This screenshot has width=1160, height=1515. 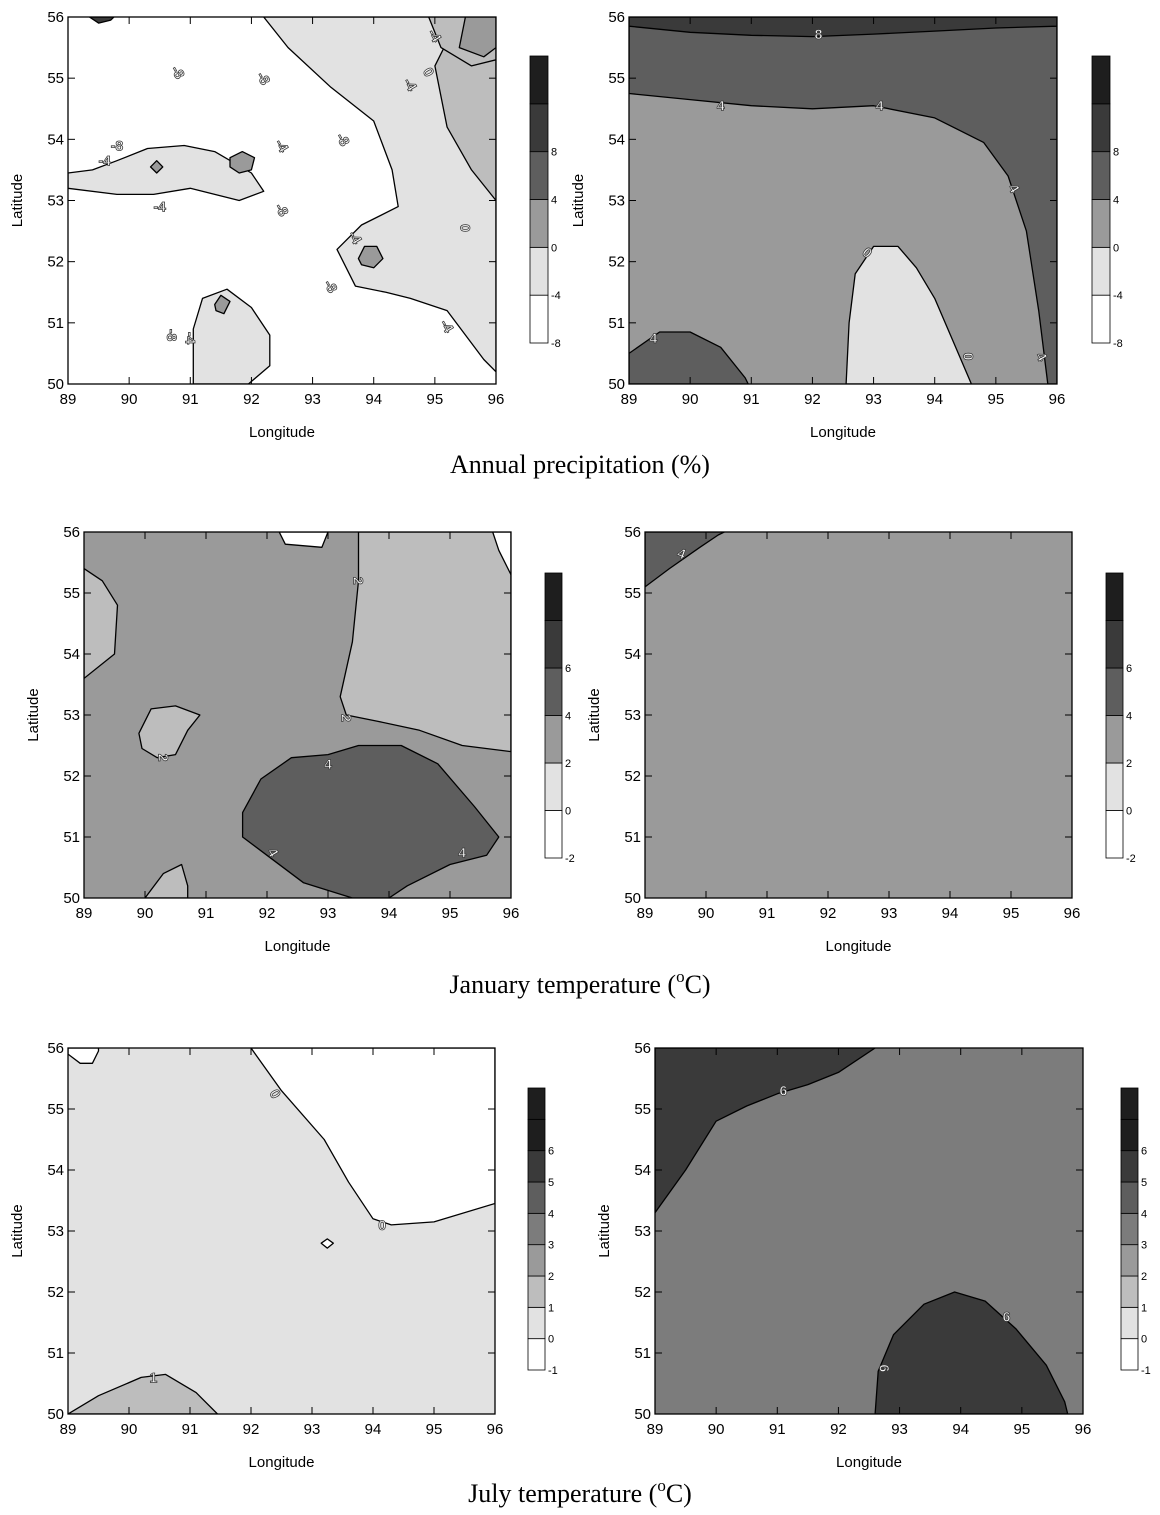 What do you see at coordinates (580, 1492) in the screenshot?
I see `row-caption-july: July temperature (oC)` at bounding box center [580, 1492].